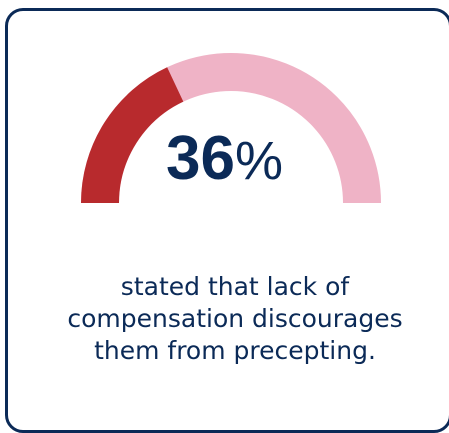 The image size is (449, 433). Describe the element at coordinates (235, 286) in the screenshot. I see `caption-line-1: stated that lack of` at that location.